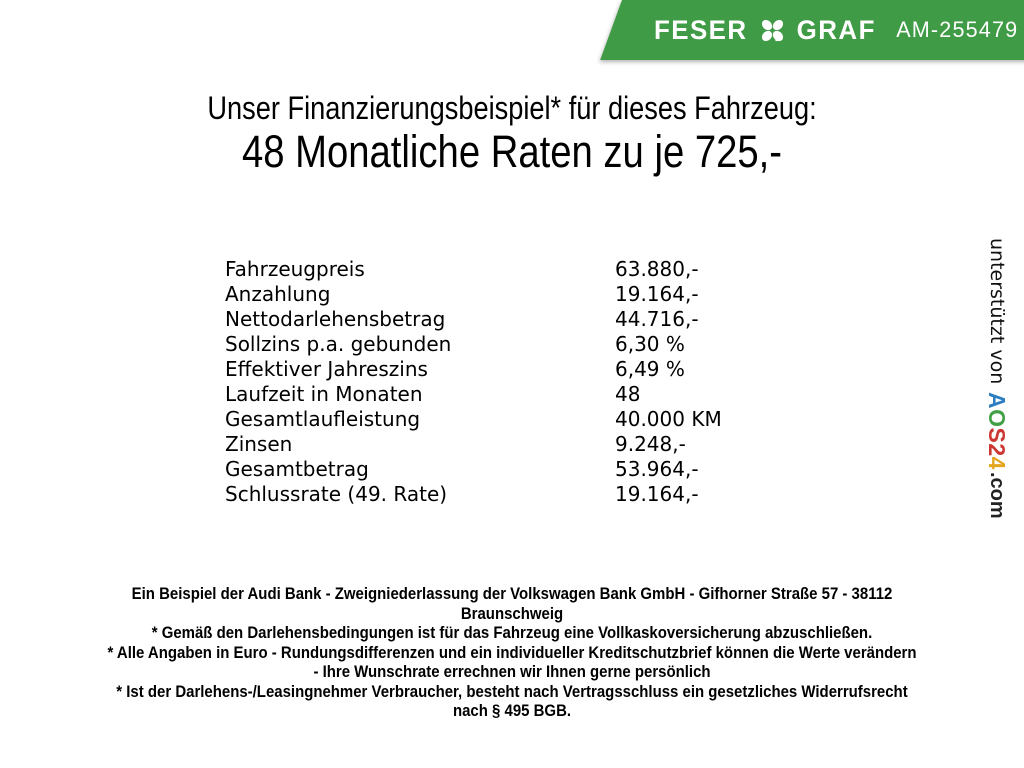 The width and height of the screenshot is (1024, 768). I want to click on row-label: Effektiver Jahreszins, so click(326, 369).